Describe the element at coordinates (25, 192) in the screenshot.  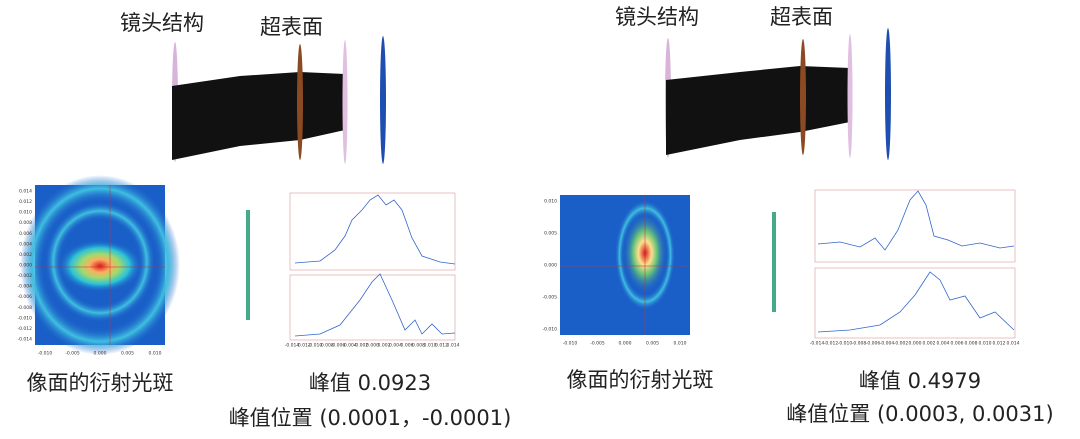
I see `y-tick-label: 0.014` at that location.